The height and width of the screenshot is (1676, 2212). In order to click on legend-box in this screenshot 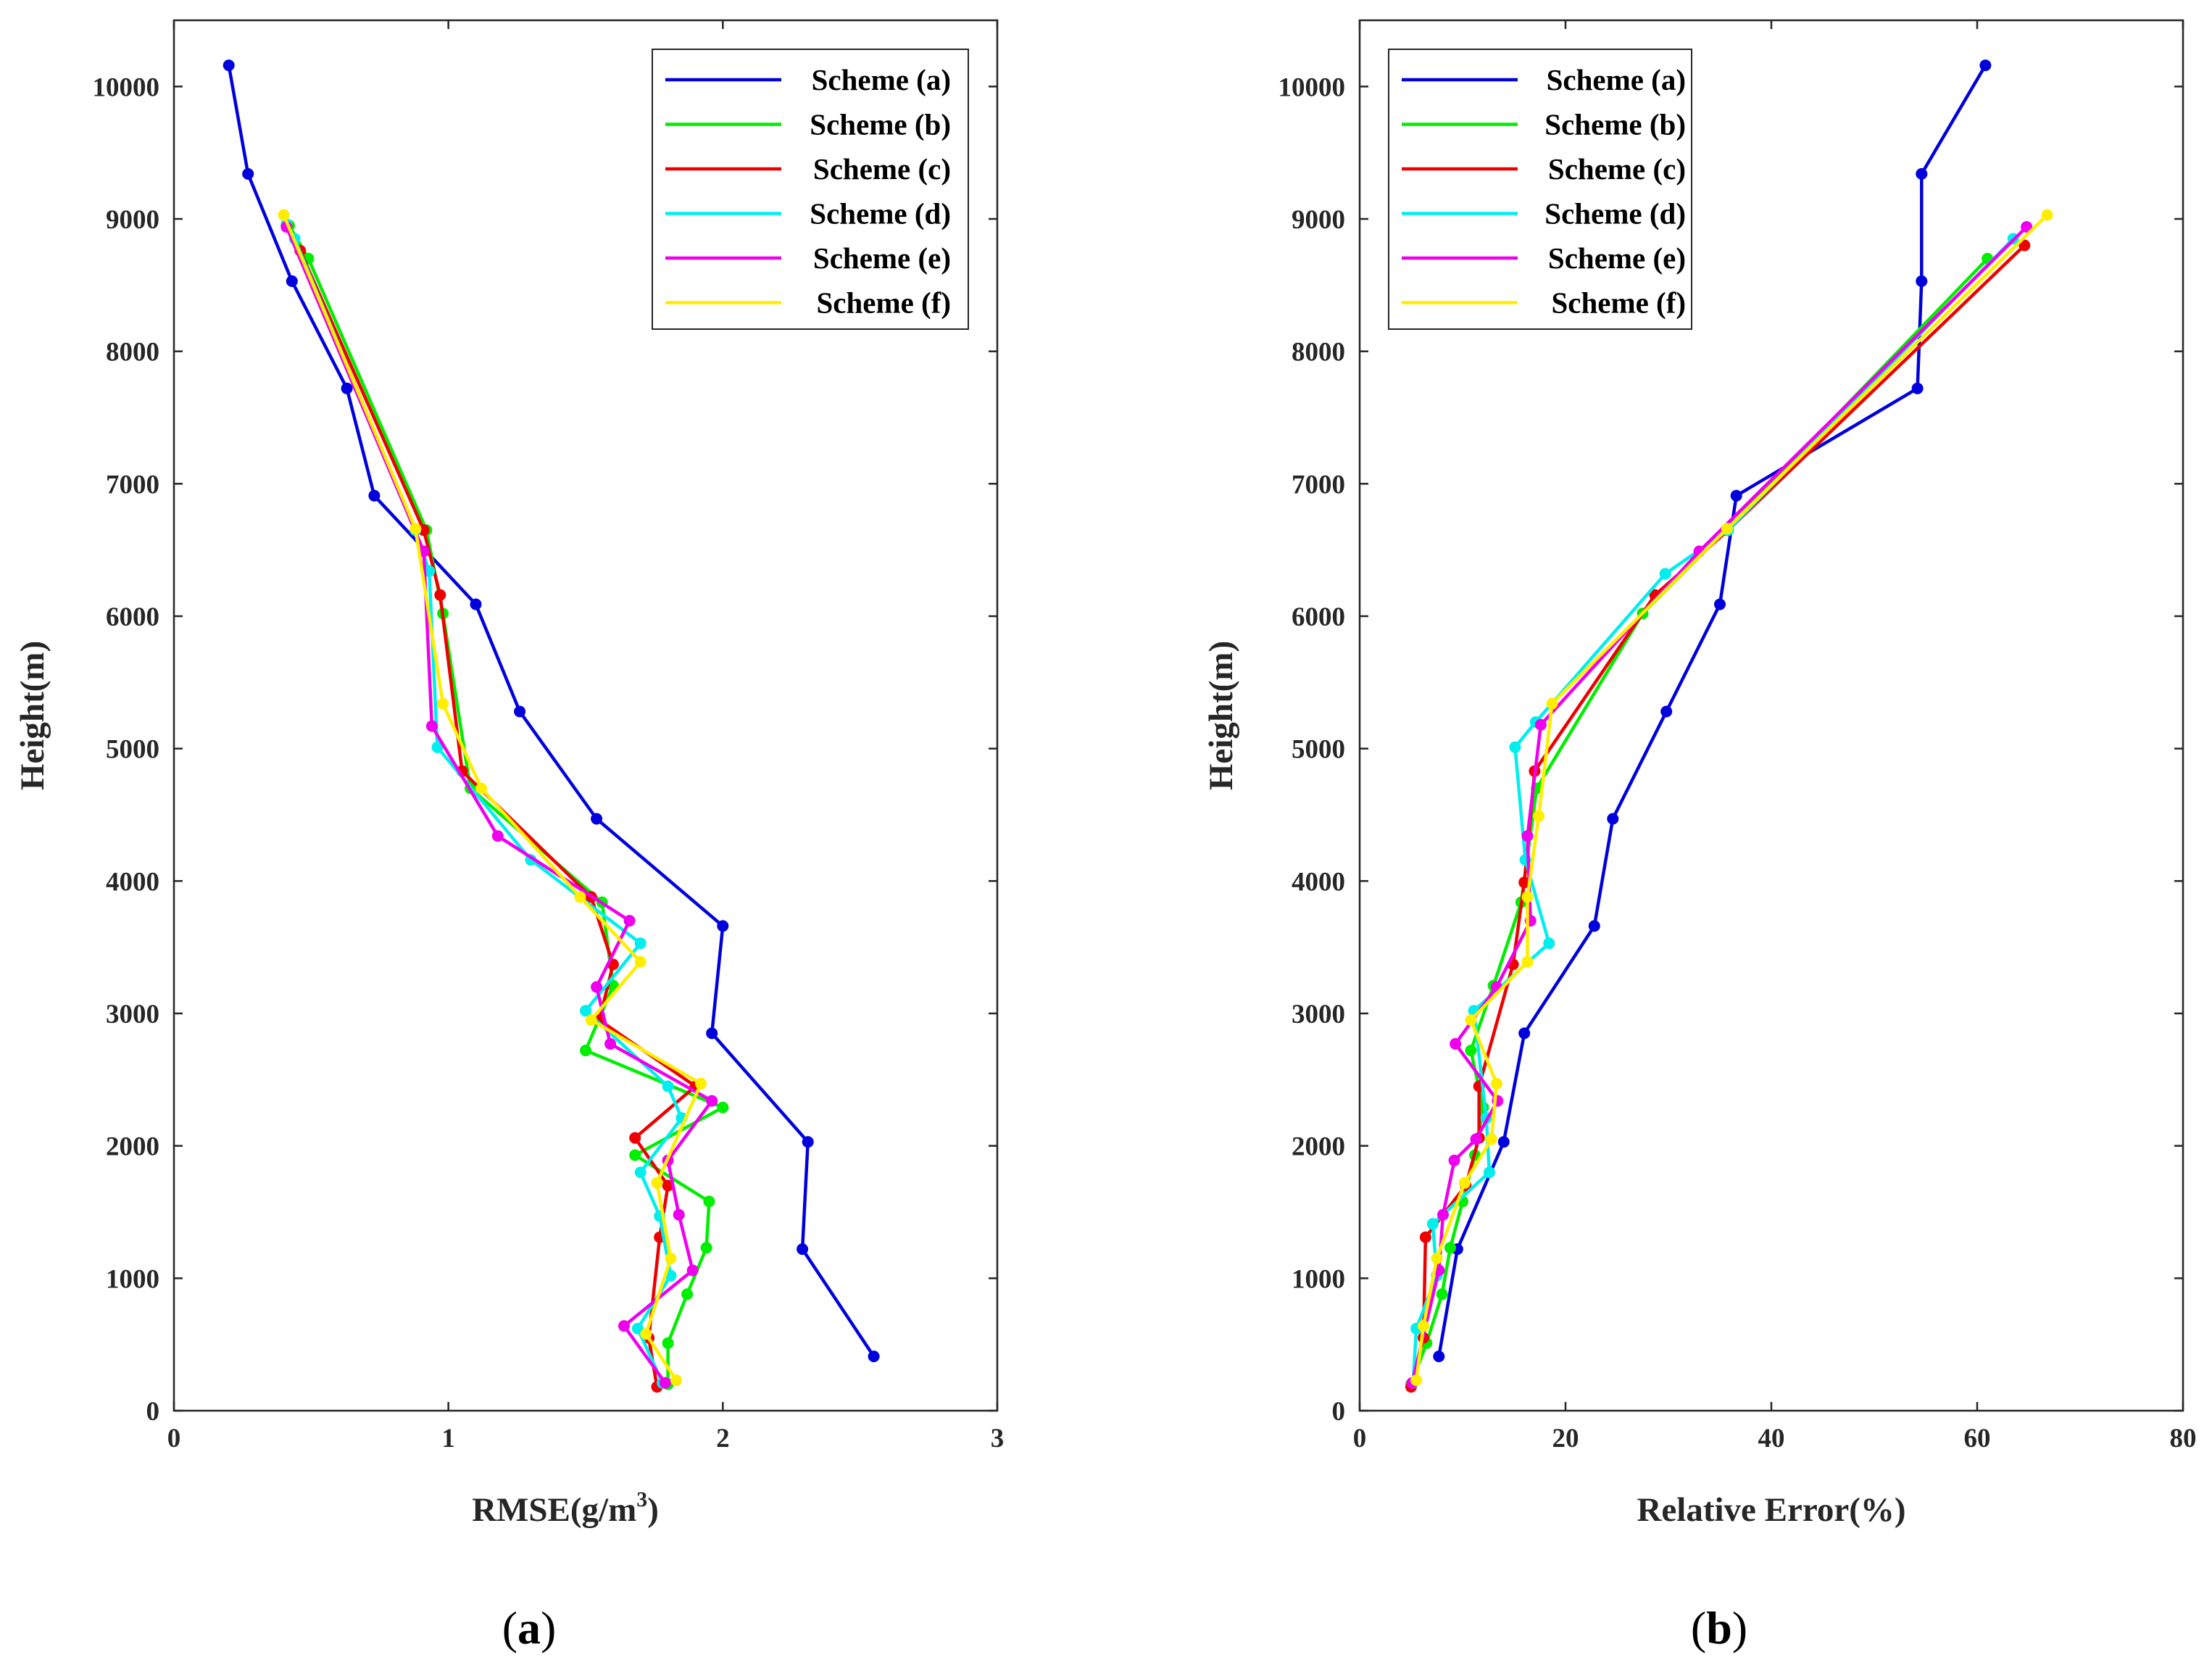, I will do `click(1540, 189)`.